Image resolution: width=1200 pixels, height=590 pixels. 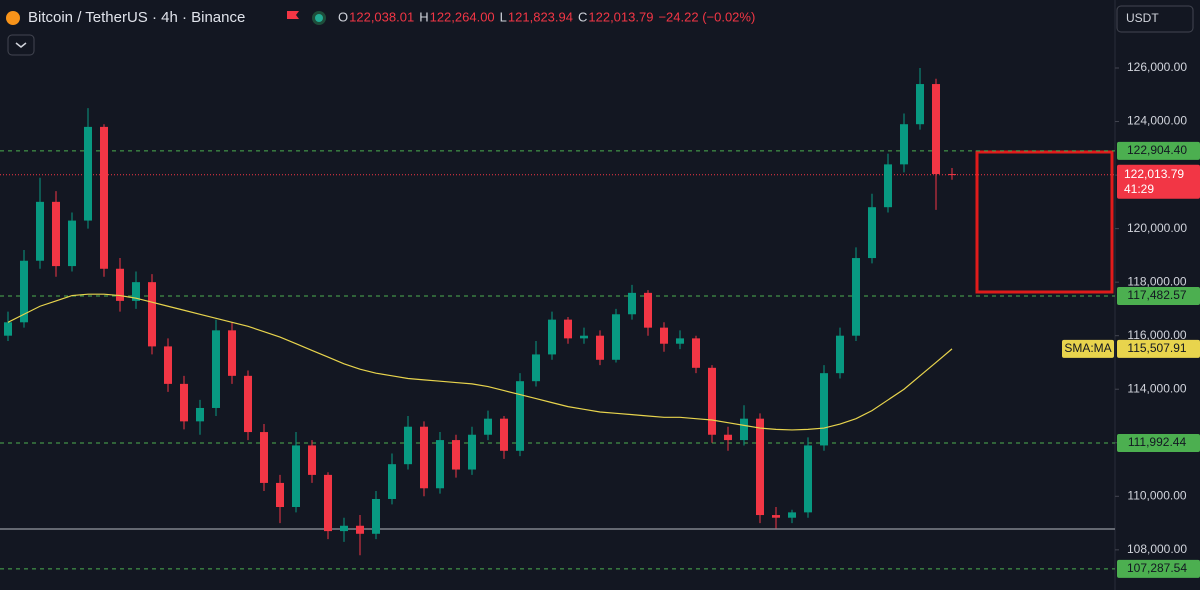 I want to click on level-label: 117,482.57, so click(x=1156, y=295).